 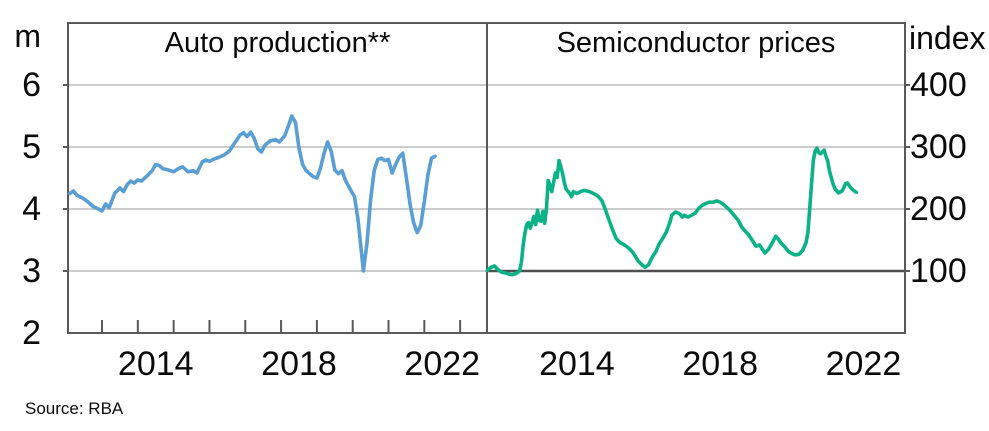 What do you see at coordinates (938, 209) in the screenshot?
I see `y-tick-label: 200` at bounding box center [938, 209].